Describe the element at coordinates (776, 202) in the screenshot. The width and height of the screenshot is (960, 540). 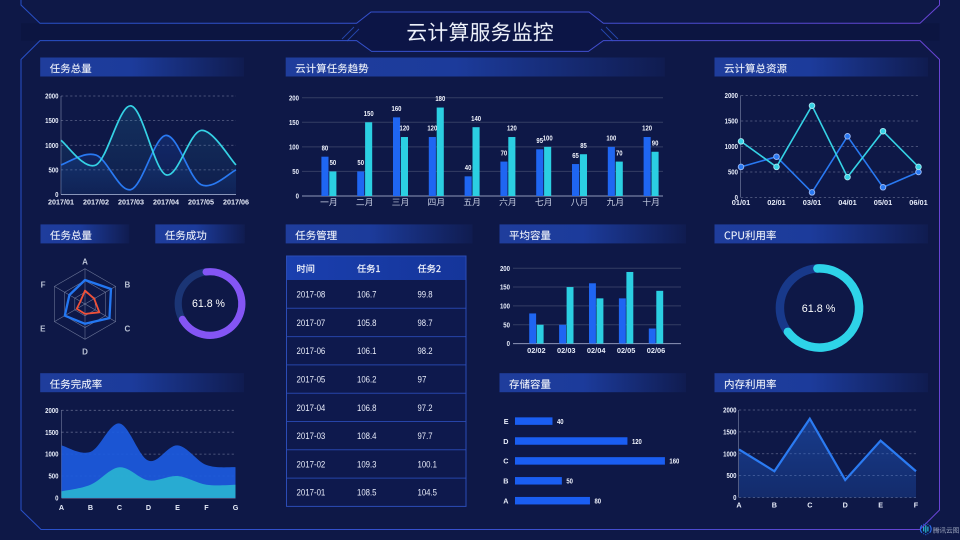
I see `svg-text: 02/01` at that location.